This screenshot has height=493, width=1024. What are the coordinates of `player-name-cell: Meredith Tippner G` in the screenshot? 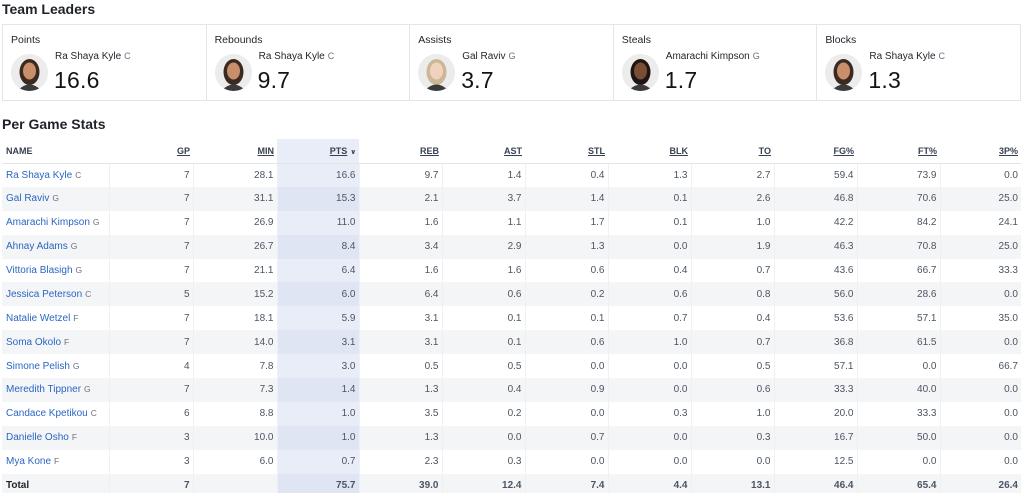 It's located at (56, 390).